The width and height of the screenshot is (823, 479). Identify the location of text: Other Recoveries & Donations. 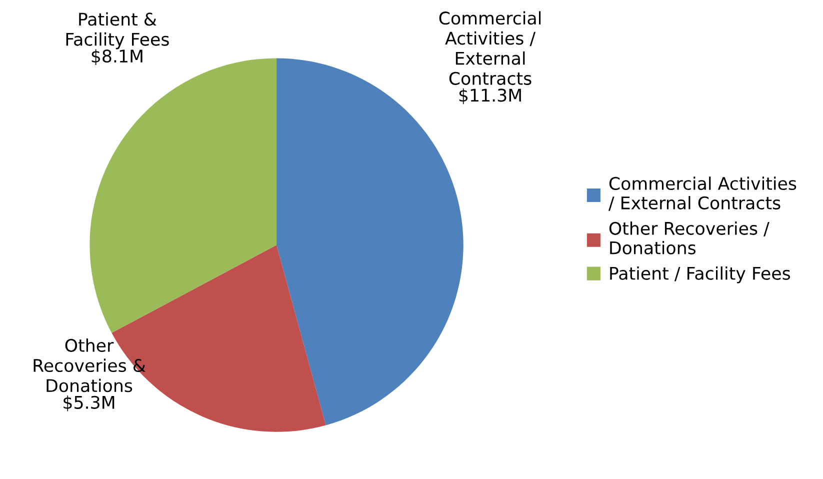
(90, 365).